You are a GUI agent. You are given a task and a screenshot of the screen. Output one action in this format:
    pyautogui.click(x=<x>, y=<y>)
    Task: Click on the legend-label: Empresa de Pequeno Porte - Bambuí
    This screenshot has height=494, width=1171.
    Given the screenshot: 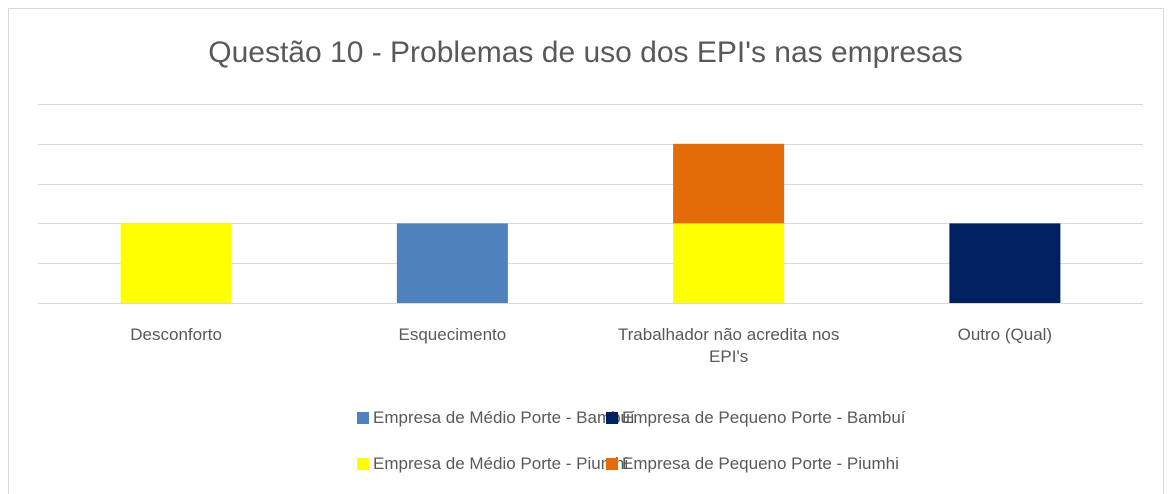 What is the action you would take?
    pyautogui.click(x=764, y=417)
    